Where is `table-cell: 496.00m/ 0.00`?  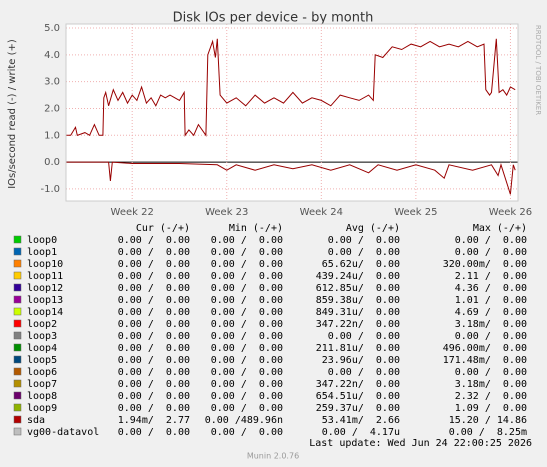 table-cell: 496.00m/ 0.00 is located at coordinates (485, 348).